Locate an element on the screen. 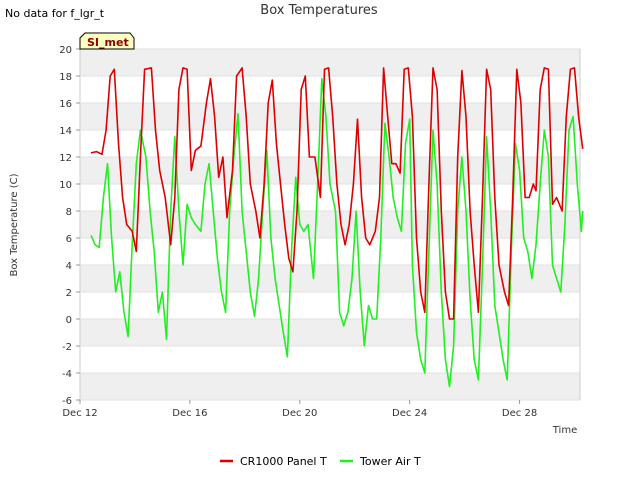  y-axis-label: Box Temperature (C) is located at coordinates (14, 224).